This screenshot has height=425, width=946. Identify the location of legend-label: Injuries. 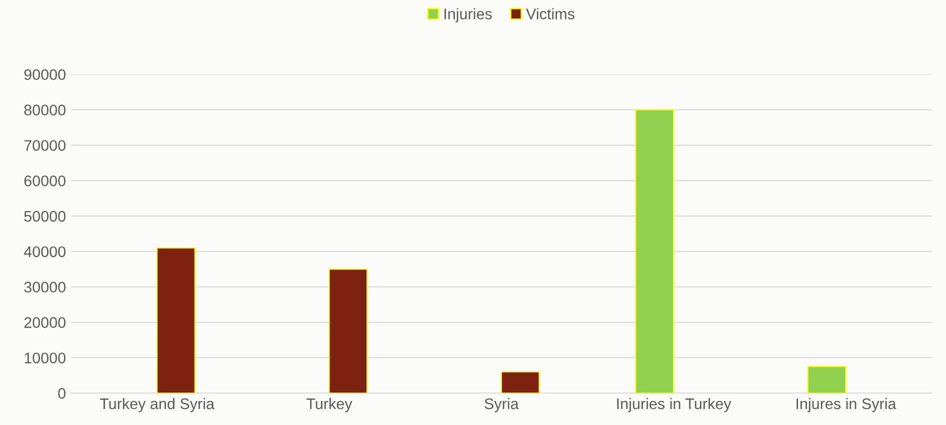
(468, 15).